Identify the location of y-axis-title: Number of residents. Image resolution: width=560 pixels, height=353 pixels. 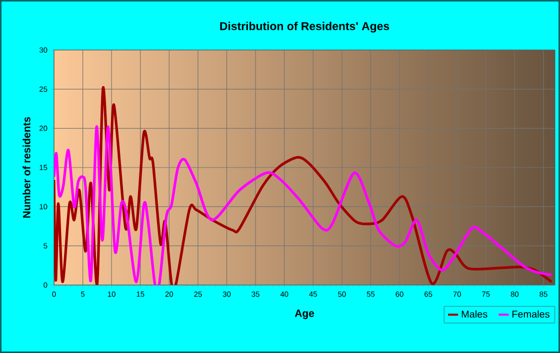
(26, 167).